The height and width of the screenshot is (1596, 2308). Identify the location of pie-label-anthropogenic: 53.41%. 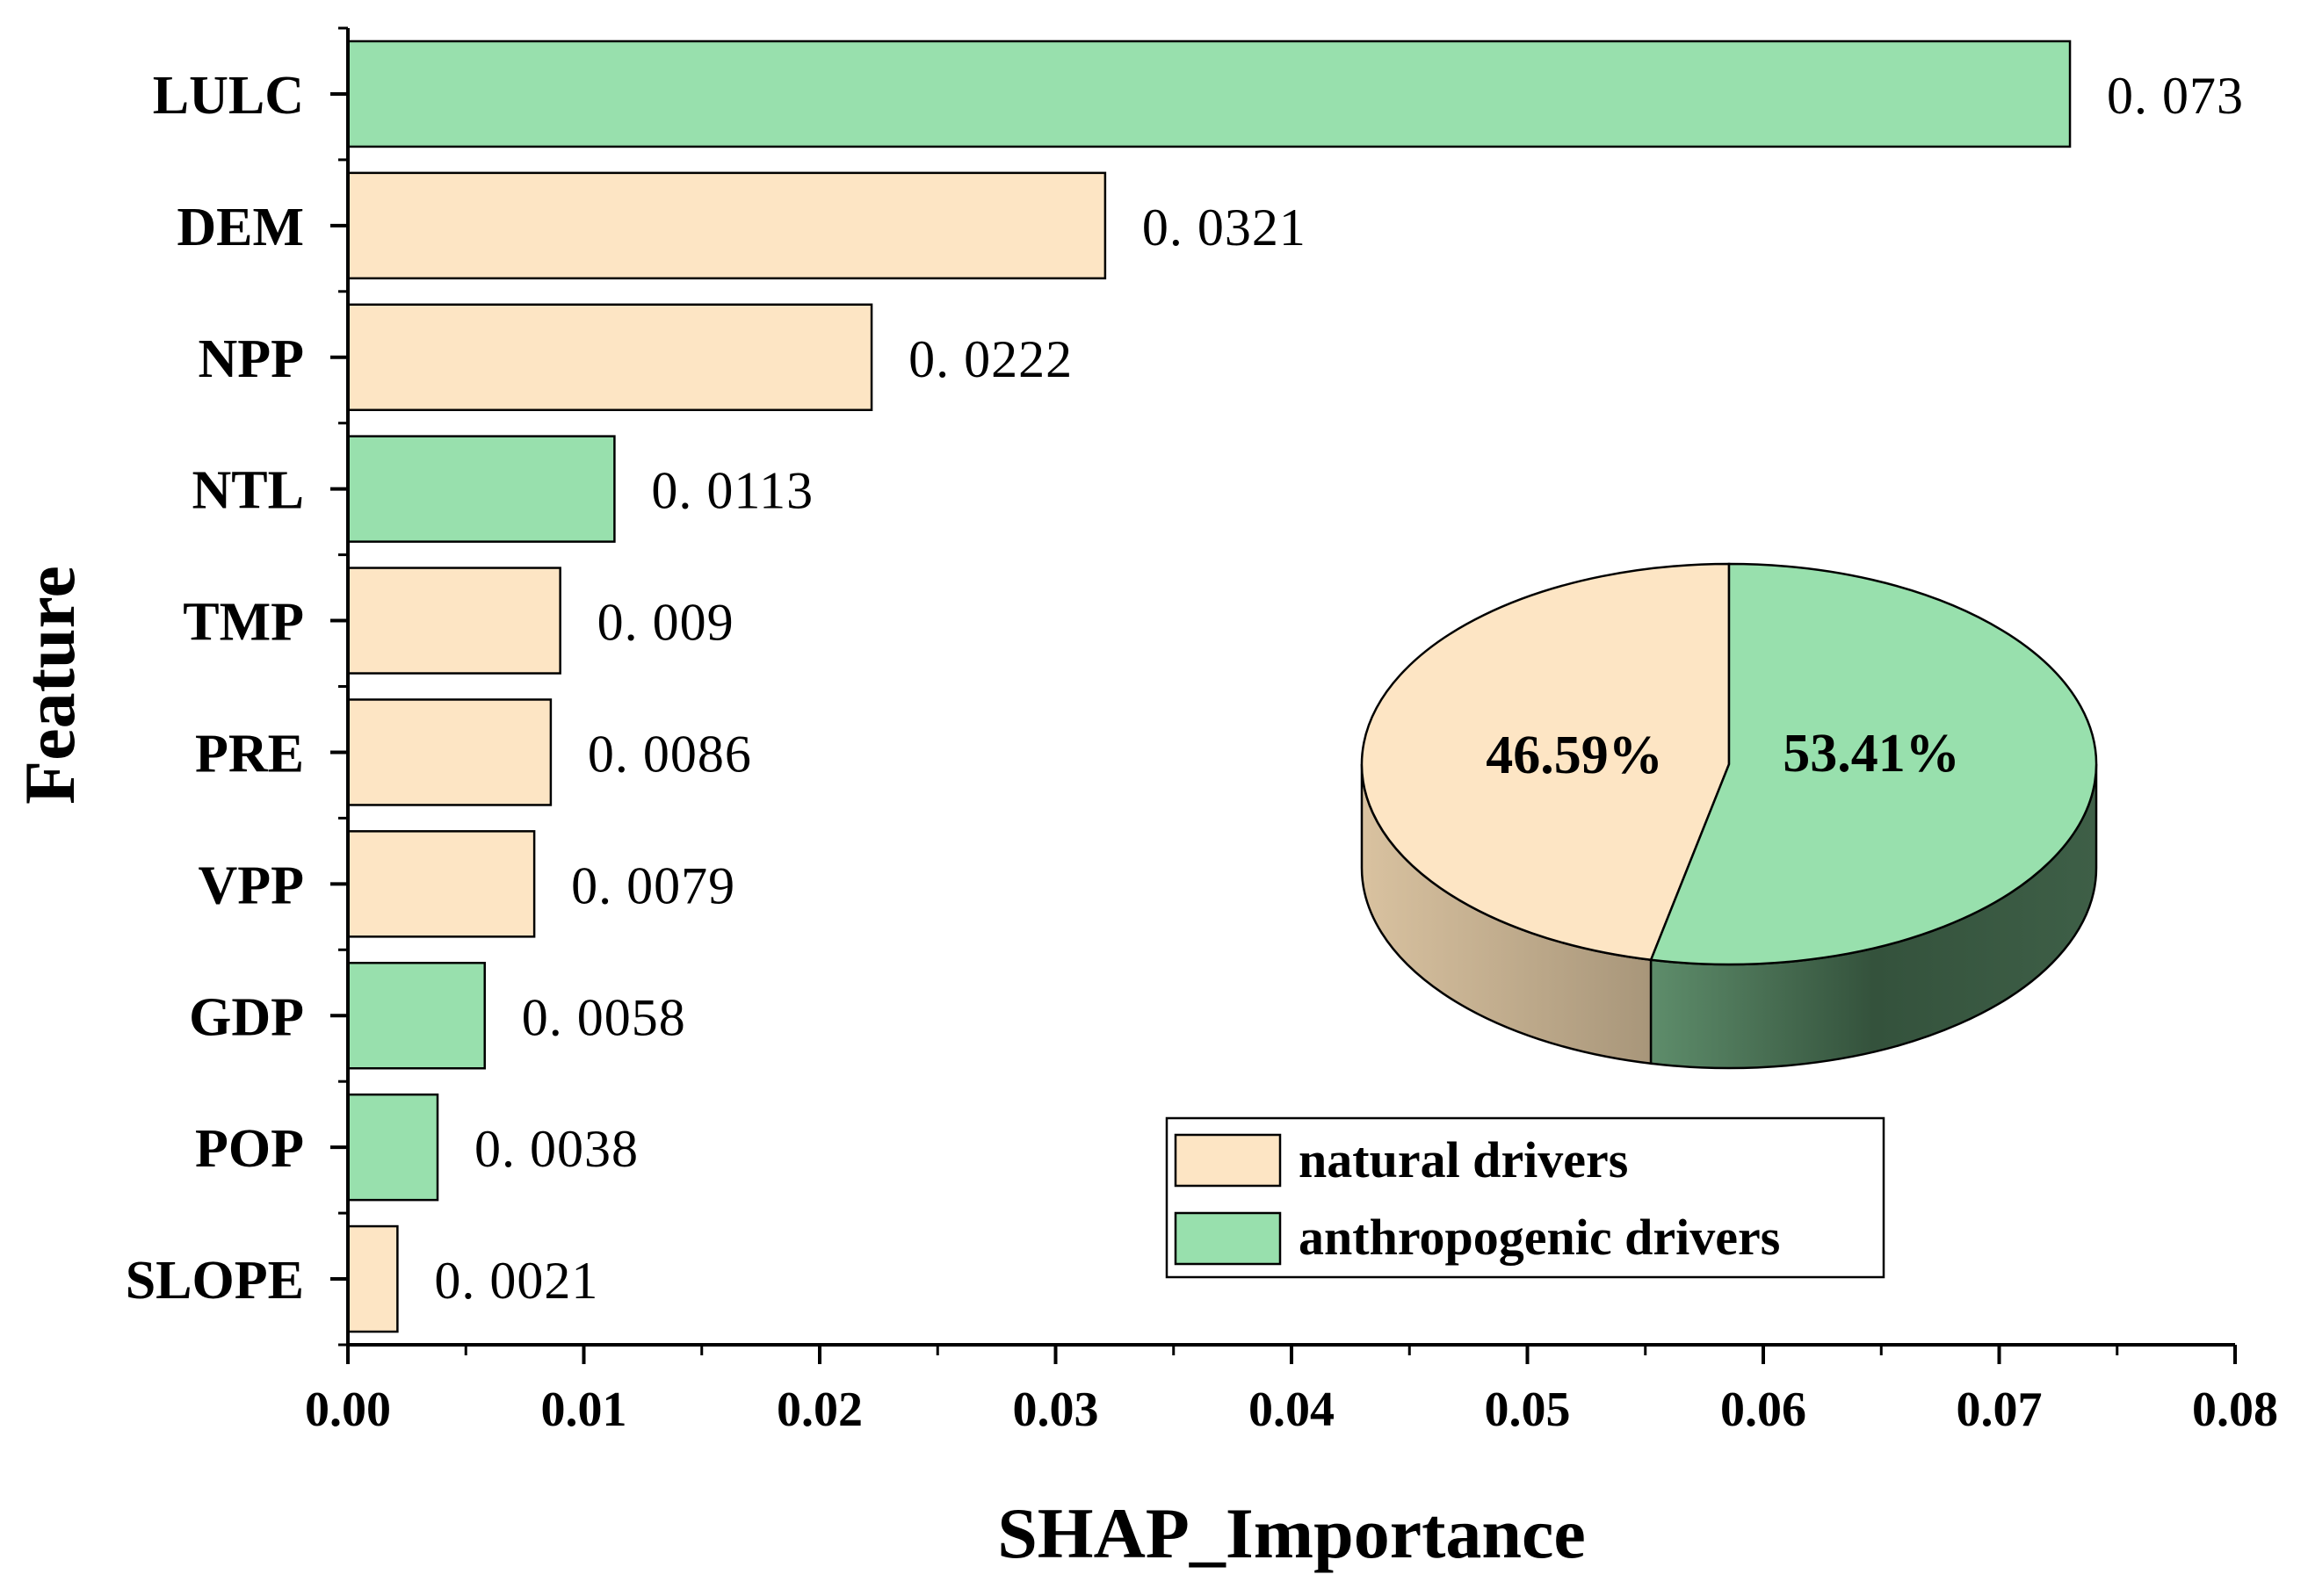
(1871, 754).